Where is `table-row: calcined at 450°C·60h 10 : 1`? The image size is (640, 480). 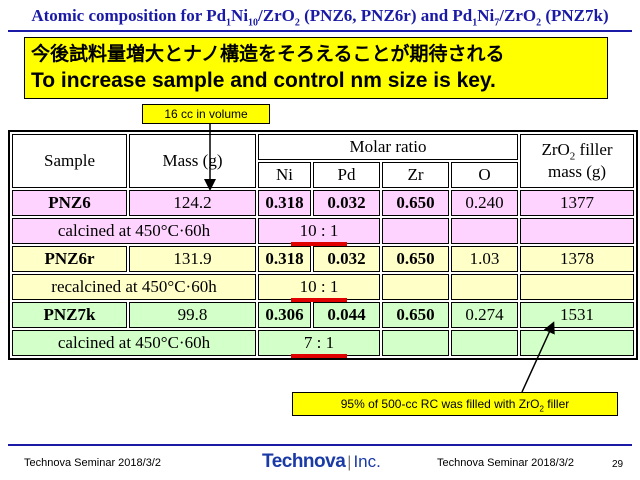 table-row: calcined at 450°C·60h 10 : 1 is located at coordinates (323, 232).